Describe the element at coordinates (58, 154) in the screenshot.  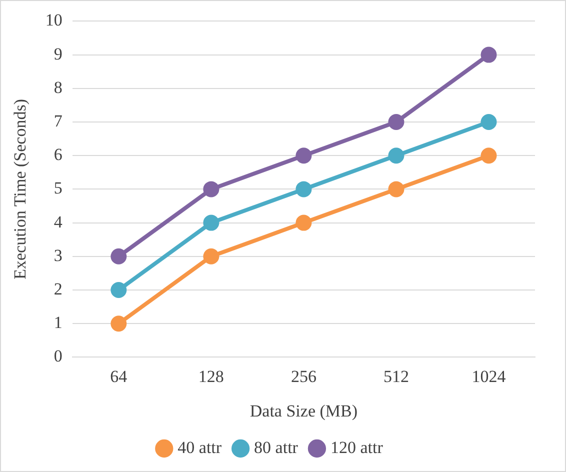
I see `y-tick-label: 6` at that location.